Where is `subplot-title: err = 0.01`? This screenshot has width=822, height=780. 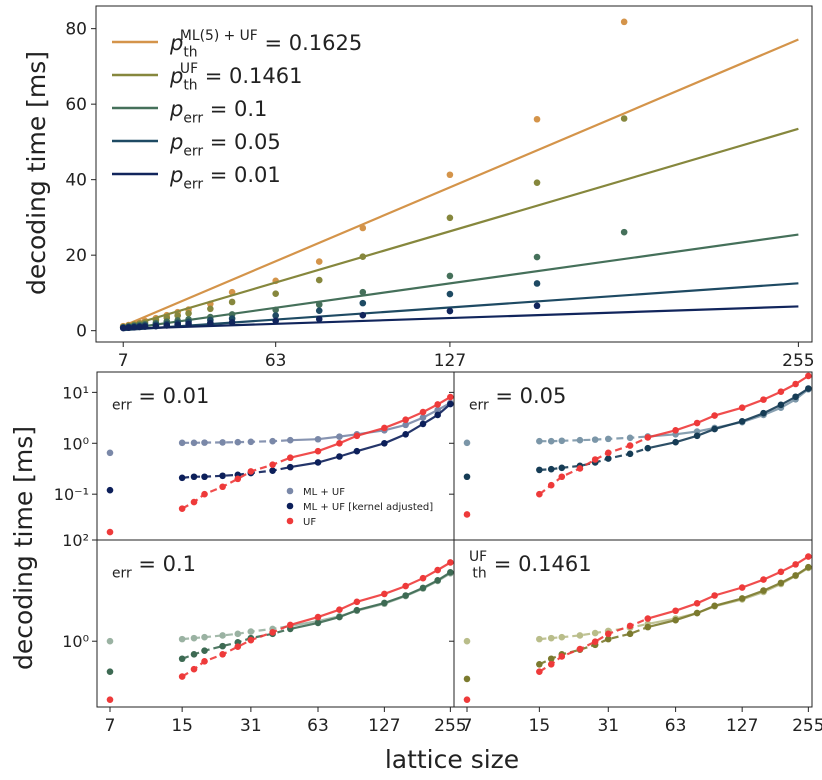 subplot-title: err = 0.01 is located at coordinates (160, 398).